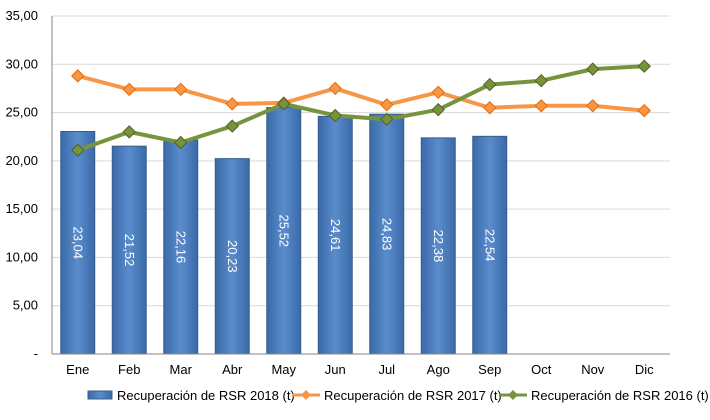 This screenshot has width=710, height=420. What do you see at coordinates (489, 369) in the screenshot?
I see `x-tick-label: Sep` at bounding box center [489, 369].